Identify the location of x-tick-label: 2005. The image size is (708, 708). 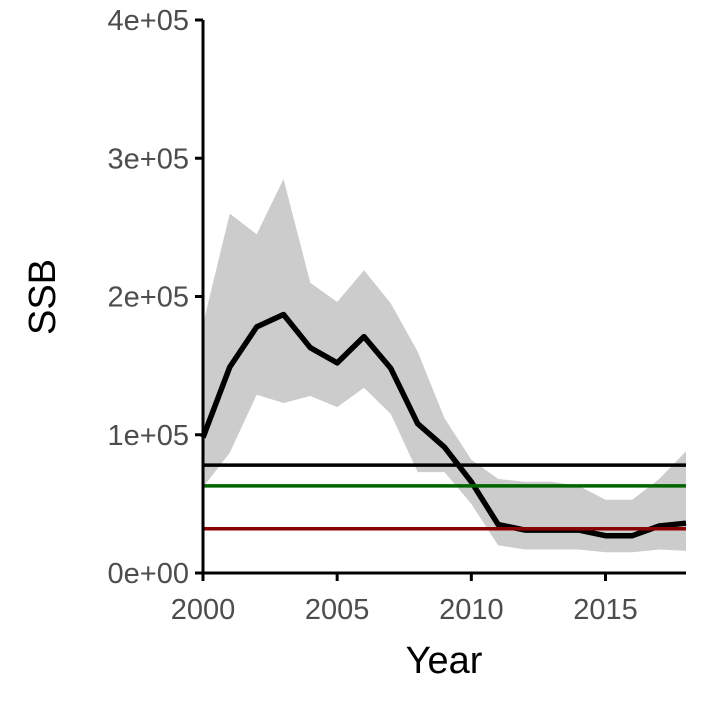
(337, 610).